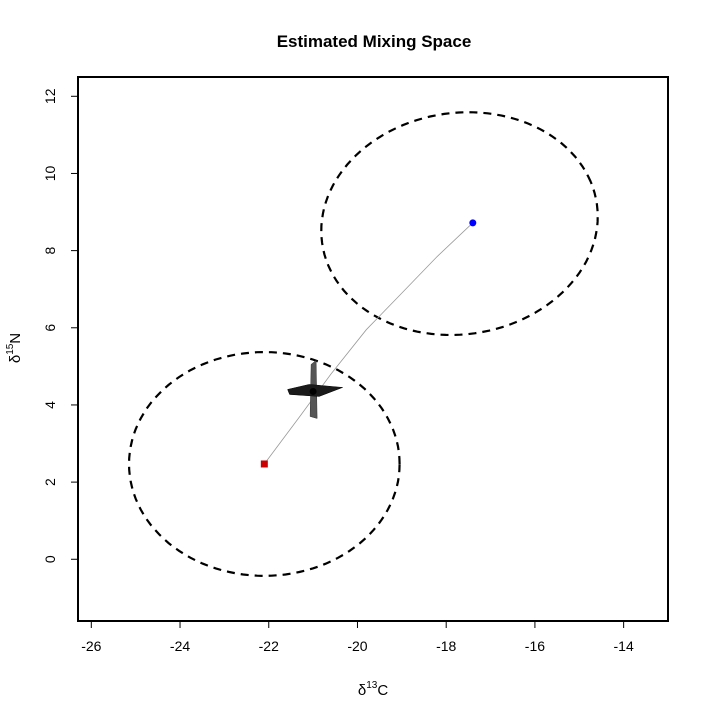 The image size is (710, 720). What do you see at coordinates (269, 646) in the screenshot?
I see `x-tick-label: -22` at bounding box center [269, 646].